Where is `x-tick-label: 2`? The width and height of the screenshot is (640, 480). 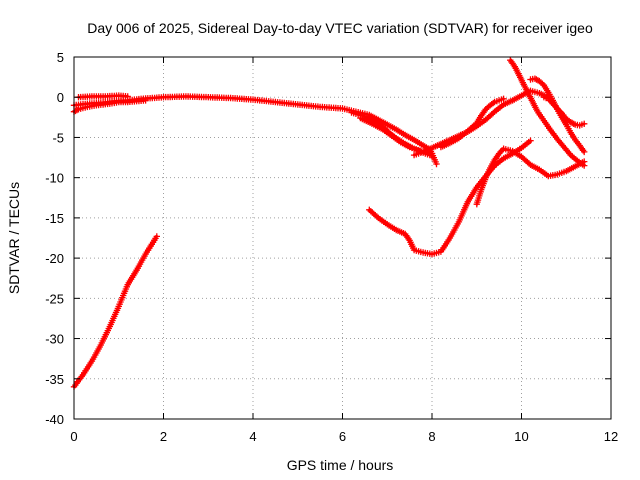 x-tick-label: 2 is located at coordinates (163, 436).